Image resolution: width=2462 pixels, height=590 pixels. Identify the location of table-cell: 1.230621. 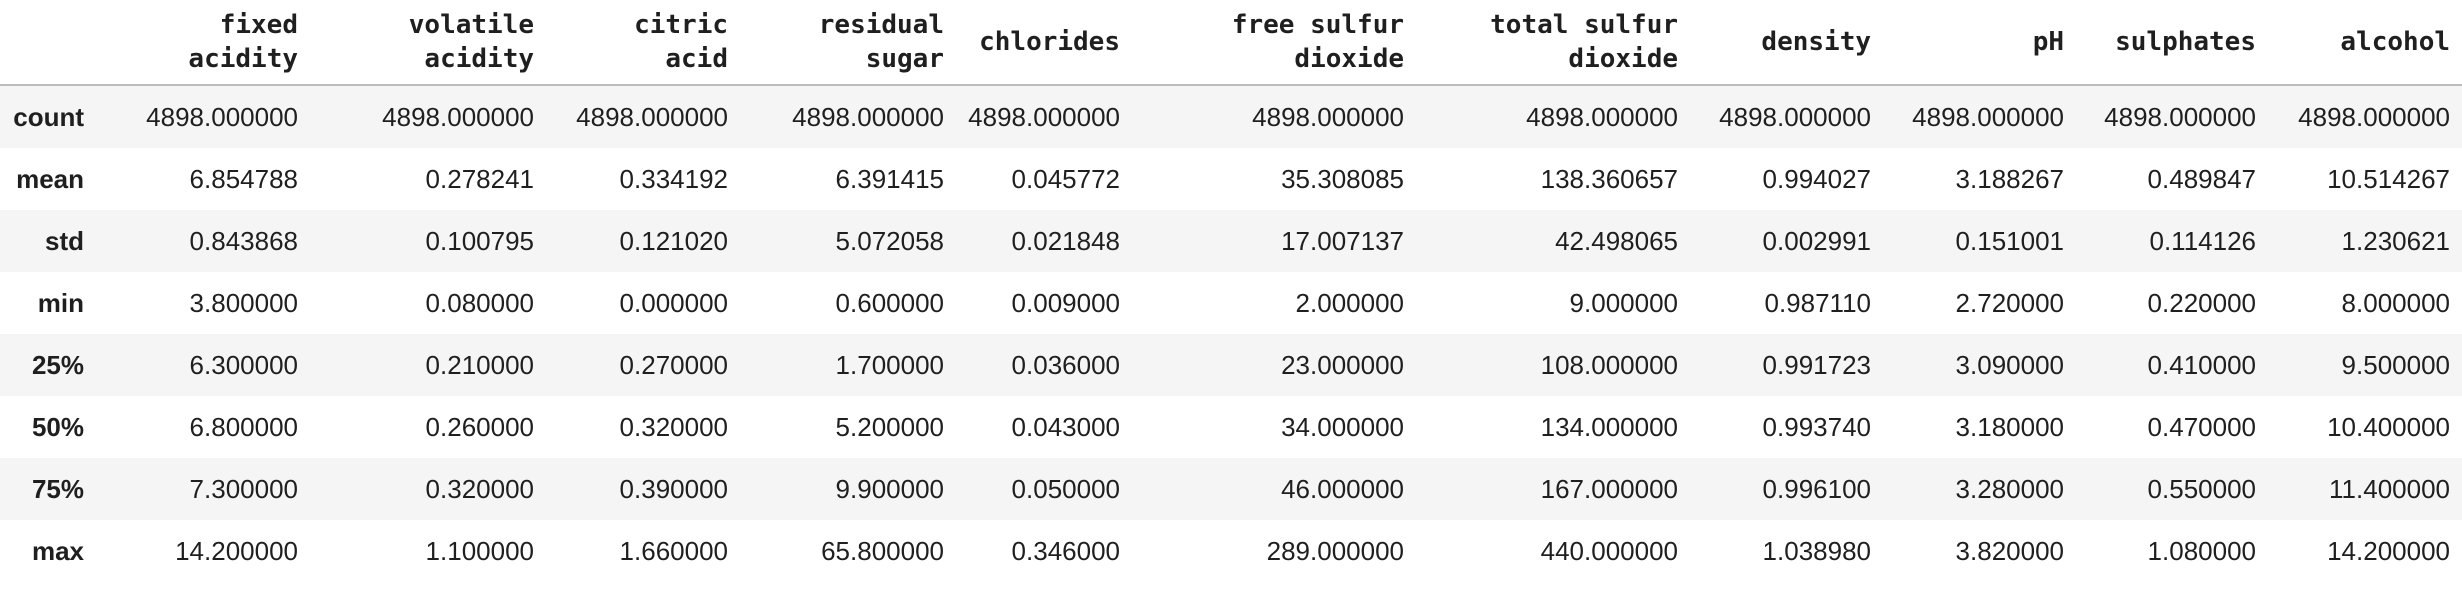
(2395, 240).